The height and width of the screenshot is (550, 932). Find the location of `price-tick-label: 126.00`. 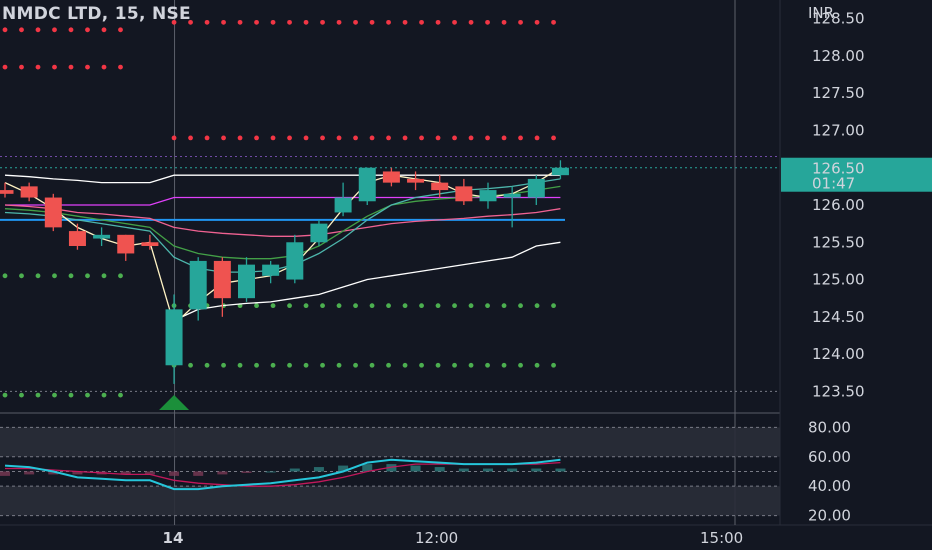

price-tick-label: 126.00 is located at coordinates (838, 205).